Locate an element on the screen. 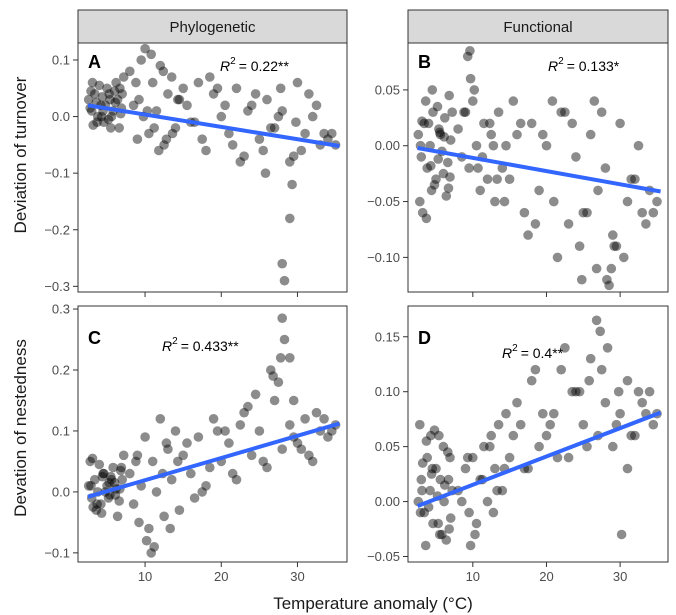 This screenshot has height=615, width=676. facet-strip-phylogenetic: Phylogenetic is located at coordinates (212, 26).